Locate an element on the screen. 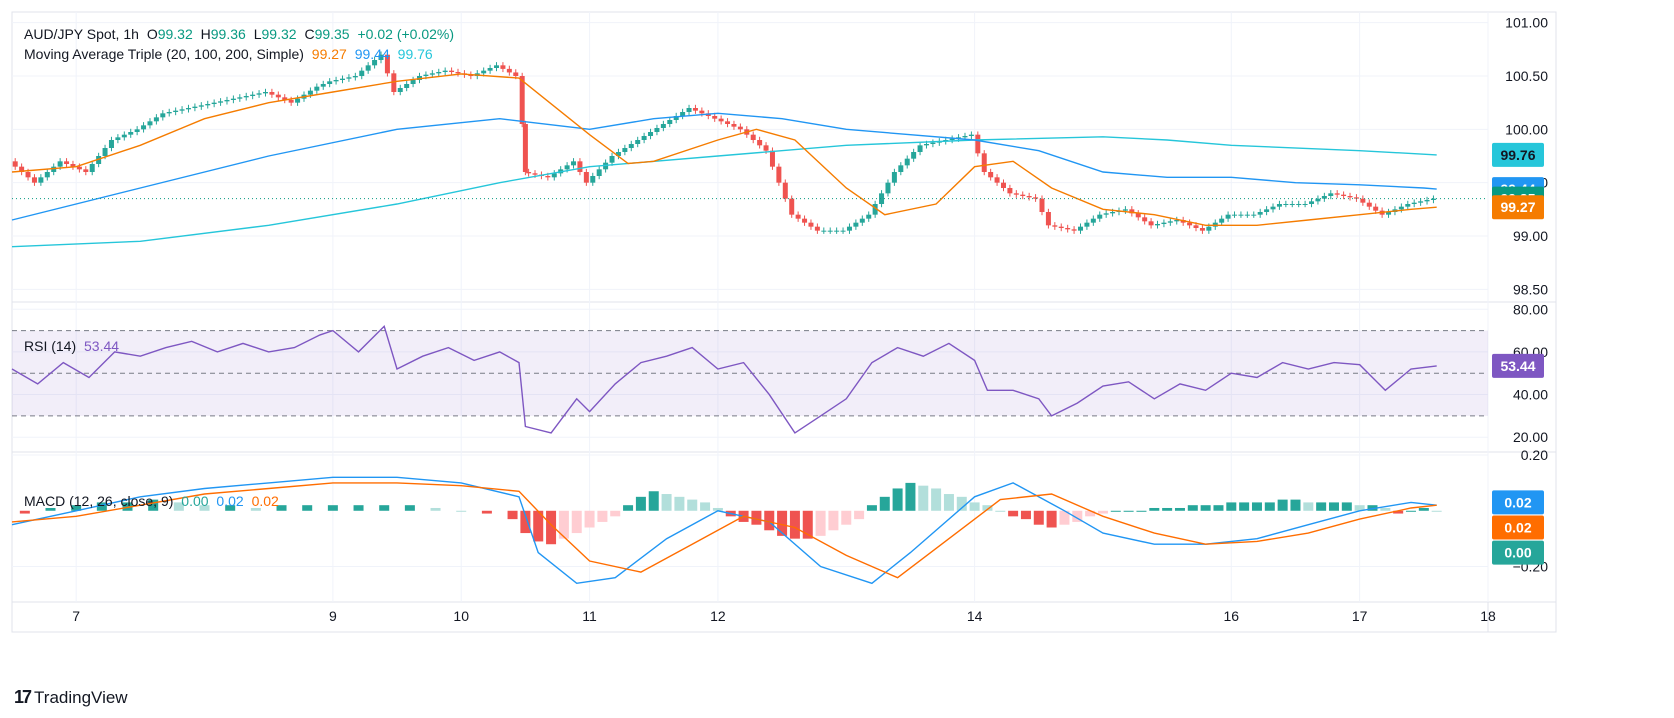  macd-signal-value: 0.02 is located at coordinates (265, 501).